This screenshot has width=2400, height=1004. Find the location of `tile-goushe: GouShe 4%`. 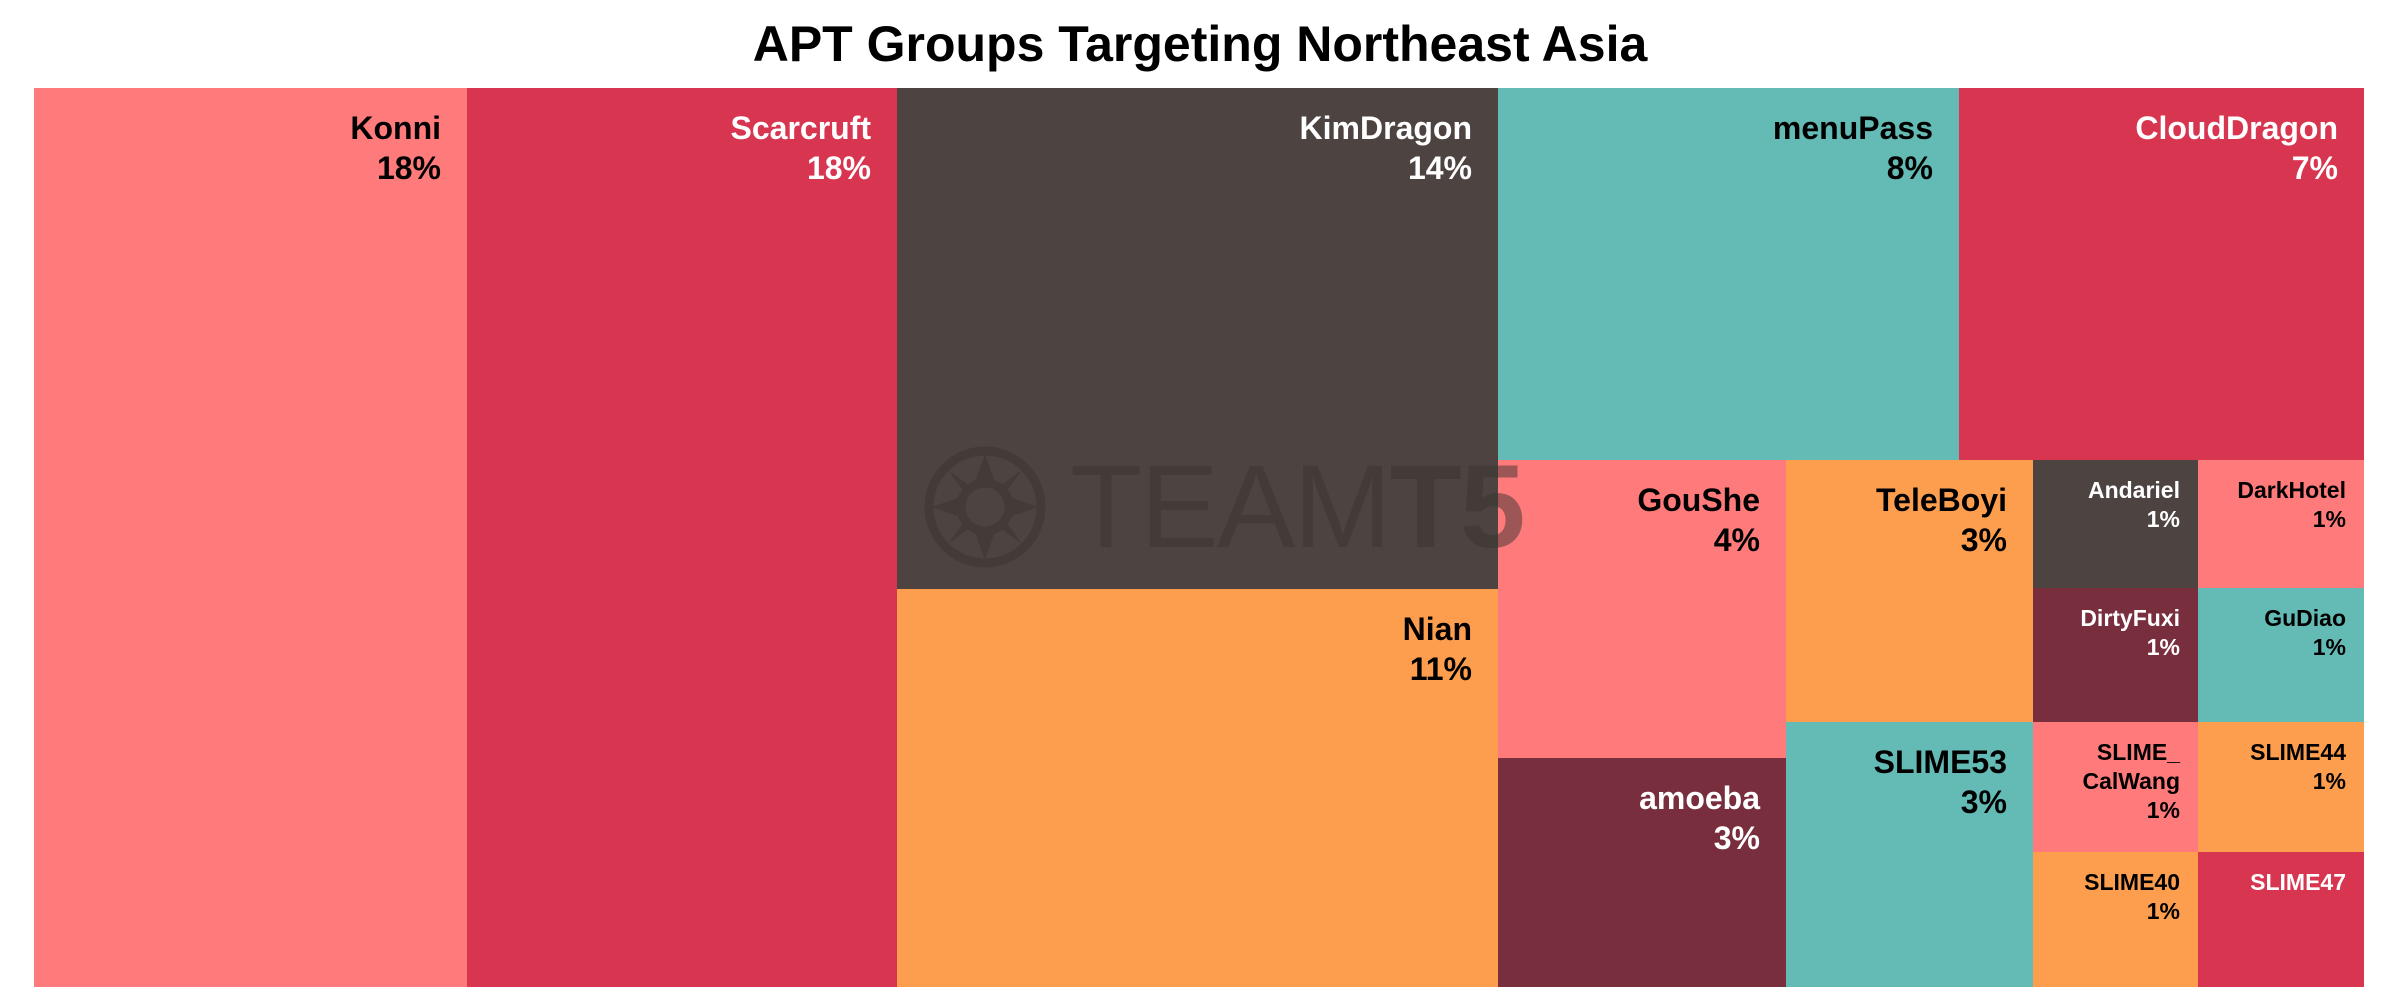

tile-goushe: GouShe 4% is located at coordinates (1642, 609).